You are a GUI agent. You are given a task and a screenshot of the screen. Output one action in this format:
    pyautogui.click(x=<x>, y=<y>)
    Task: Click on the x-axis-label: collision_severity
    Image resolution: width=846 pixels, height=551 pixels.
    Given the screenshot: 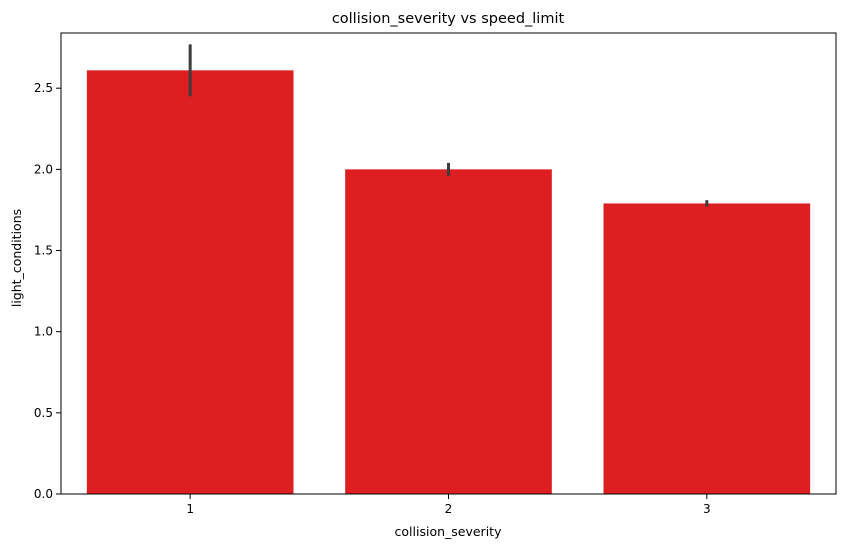 What is the action you would take?
    pyautogui.click(x=449, y=531)
    